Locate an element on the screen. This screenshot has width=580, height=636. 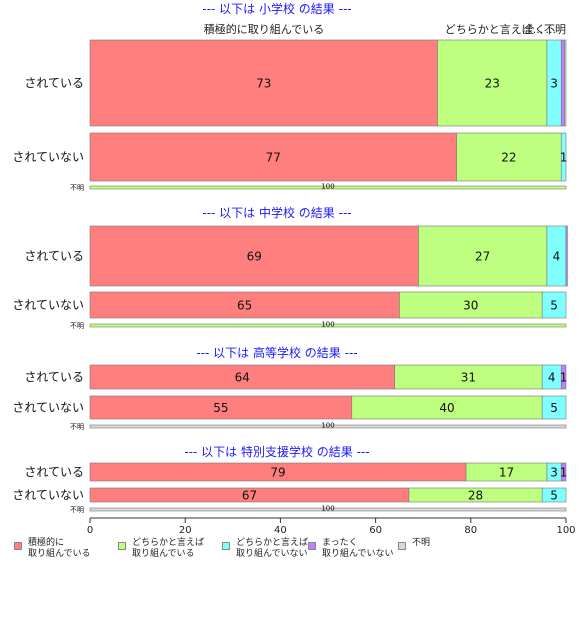
legend-label: 積極的に 取り組んでいる is located at coordinates (59, 548).